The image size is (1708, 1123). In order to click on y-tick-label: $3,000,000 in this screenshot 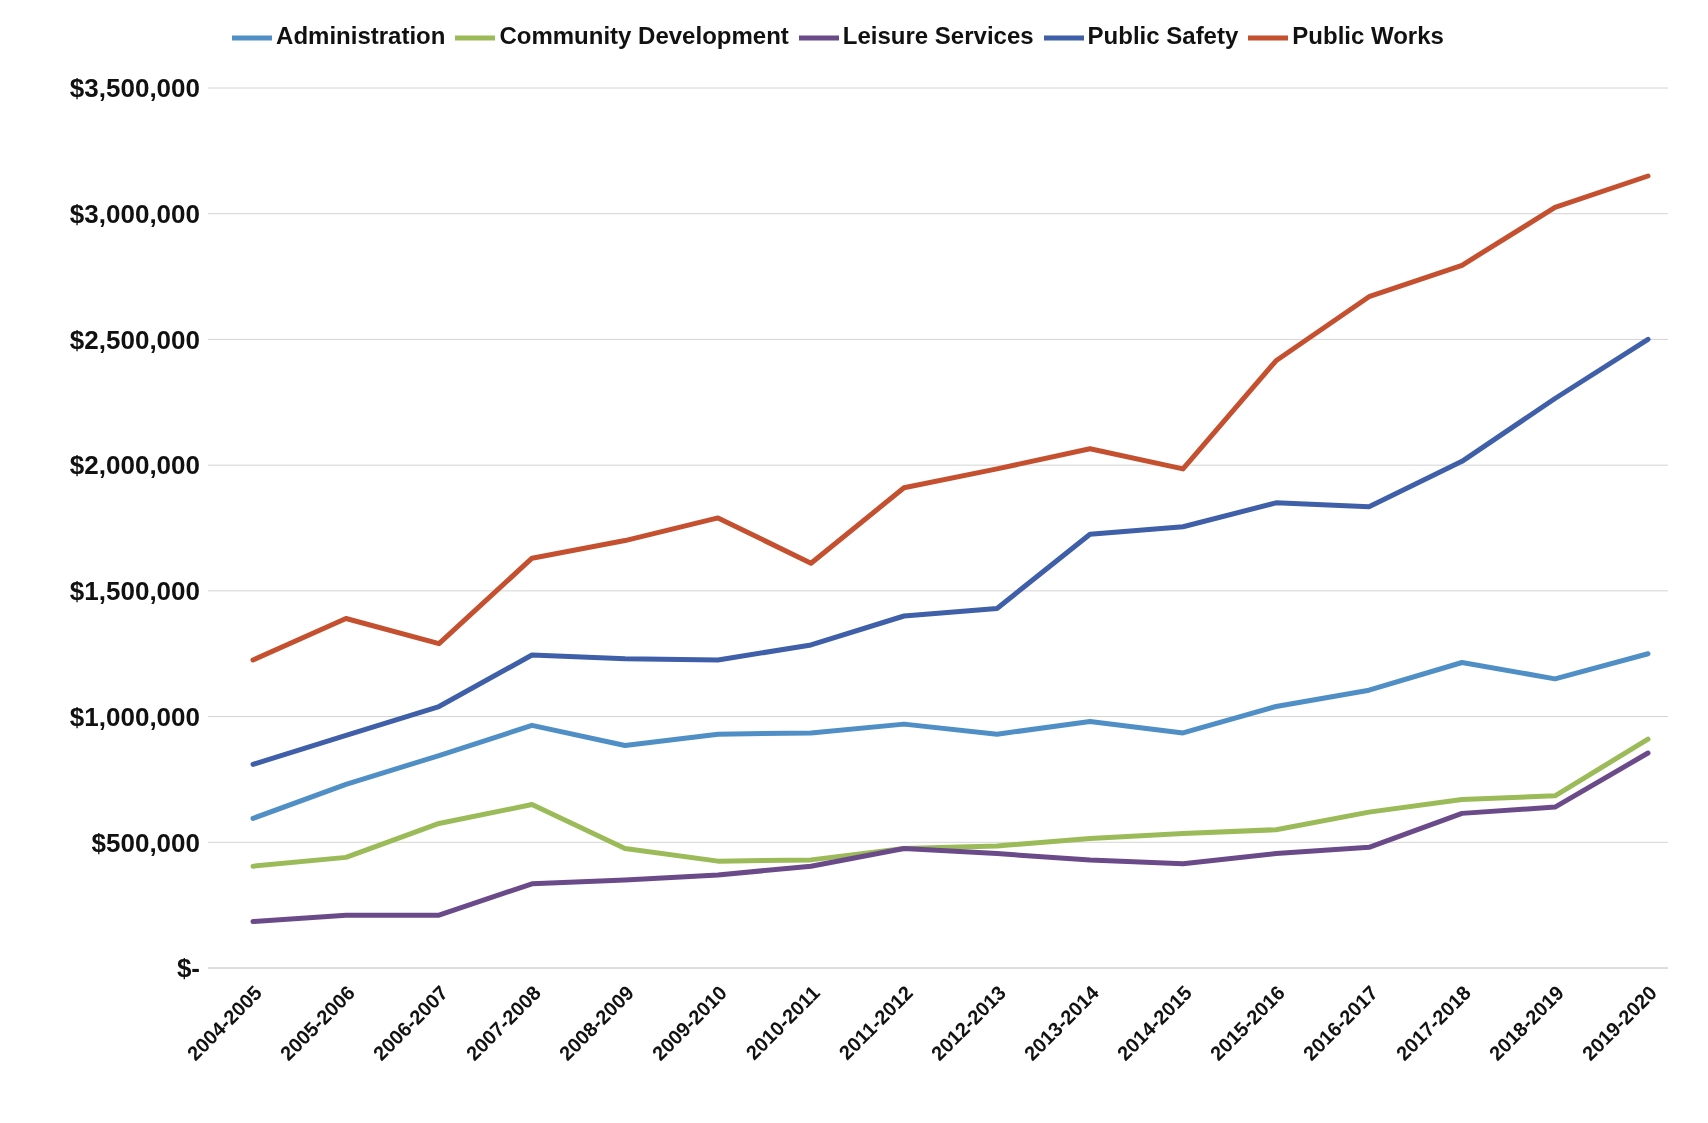, I will do `click(134, 213)`.